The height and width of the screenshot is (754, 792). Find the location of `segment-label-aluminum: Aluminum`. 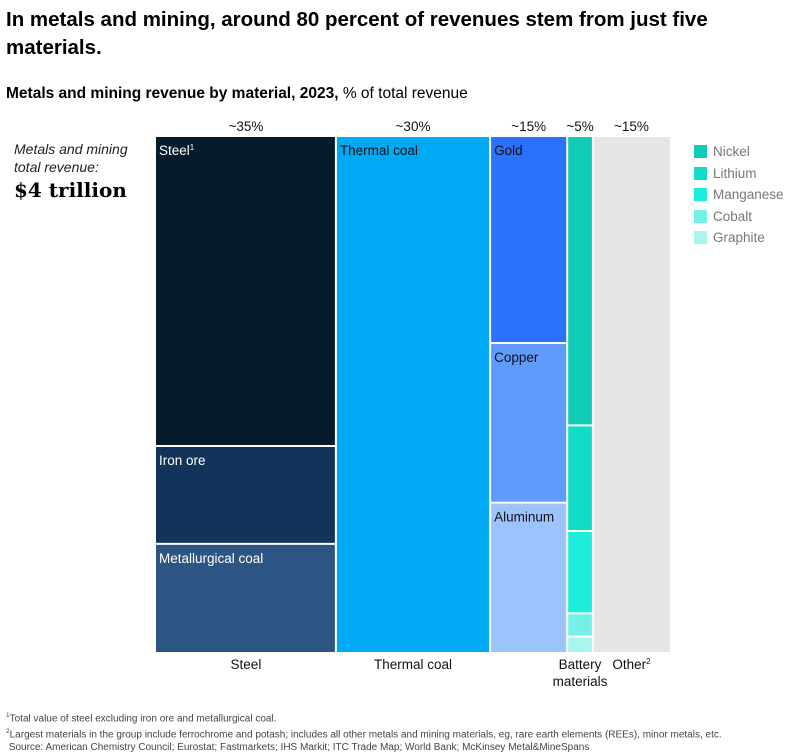

segment-label-aluminum: Aluminum is located at coordinates (524, 517).